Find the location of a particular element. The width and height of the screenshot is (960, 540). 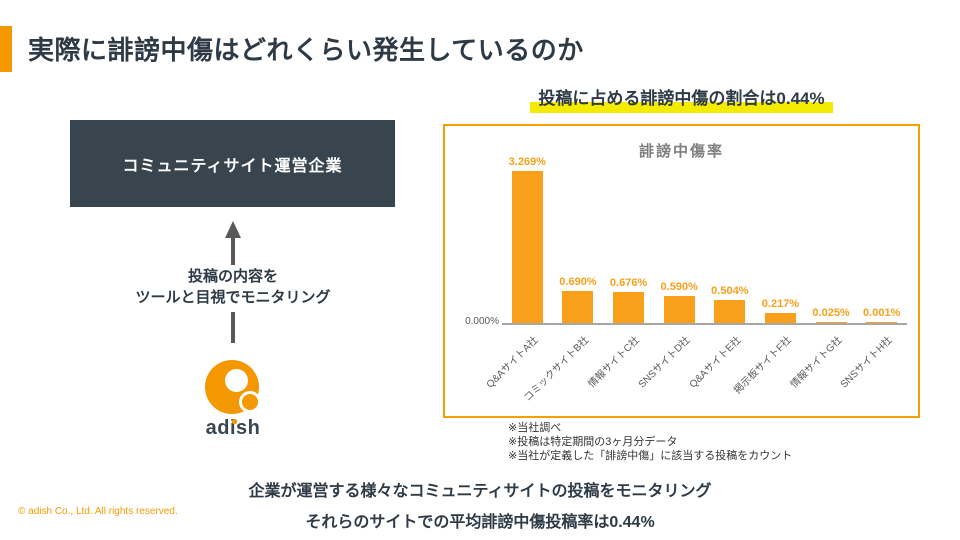

community-site-operator-label: コミュニティサイト運営企業 is located at coordinates (232, 166).